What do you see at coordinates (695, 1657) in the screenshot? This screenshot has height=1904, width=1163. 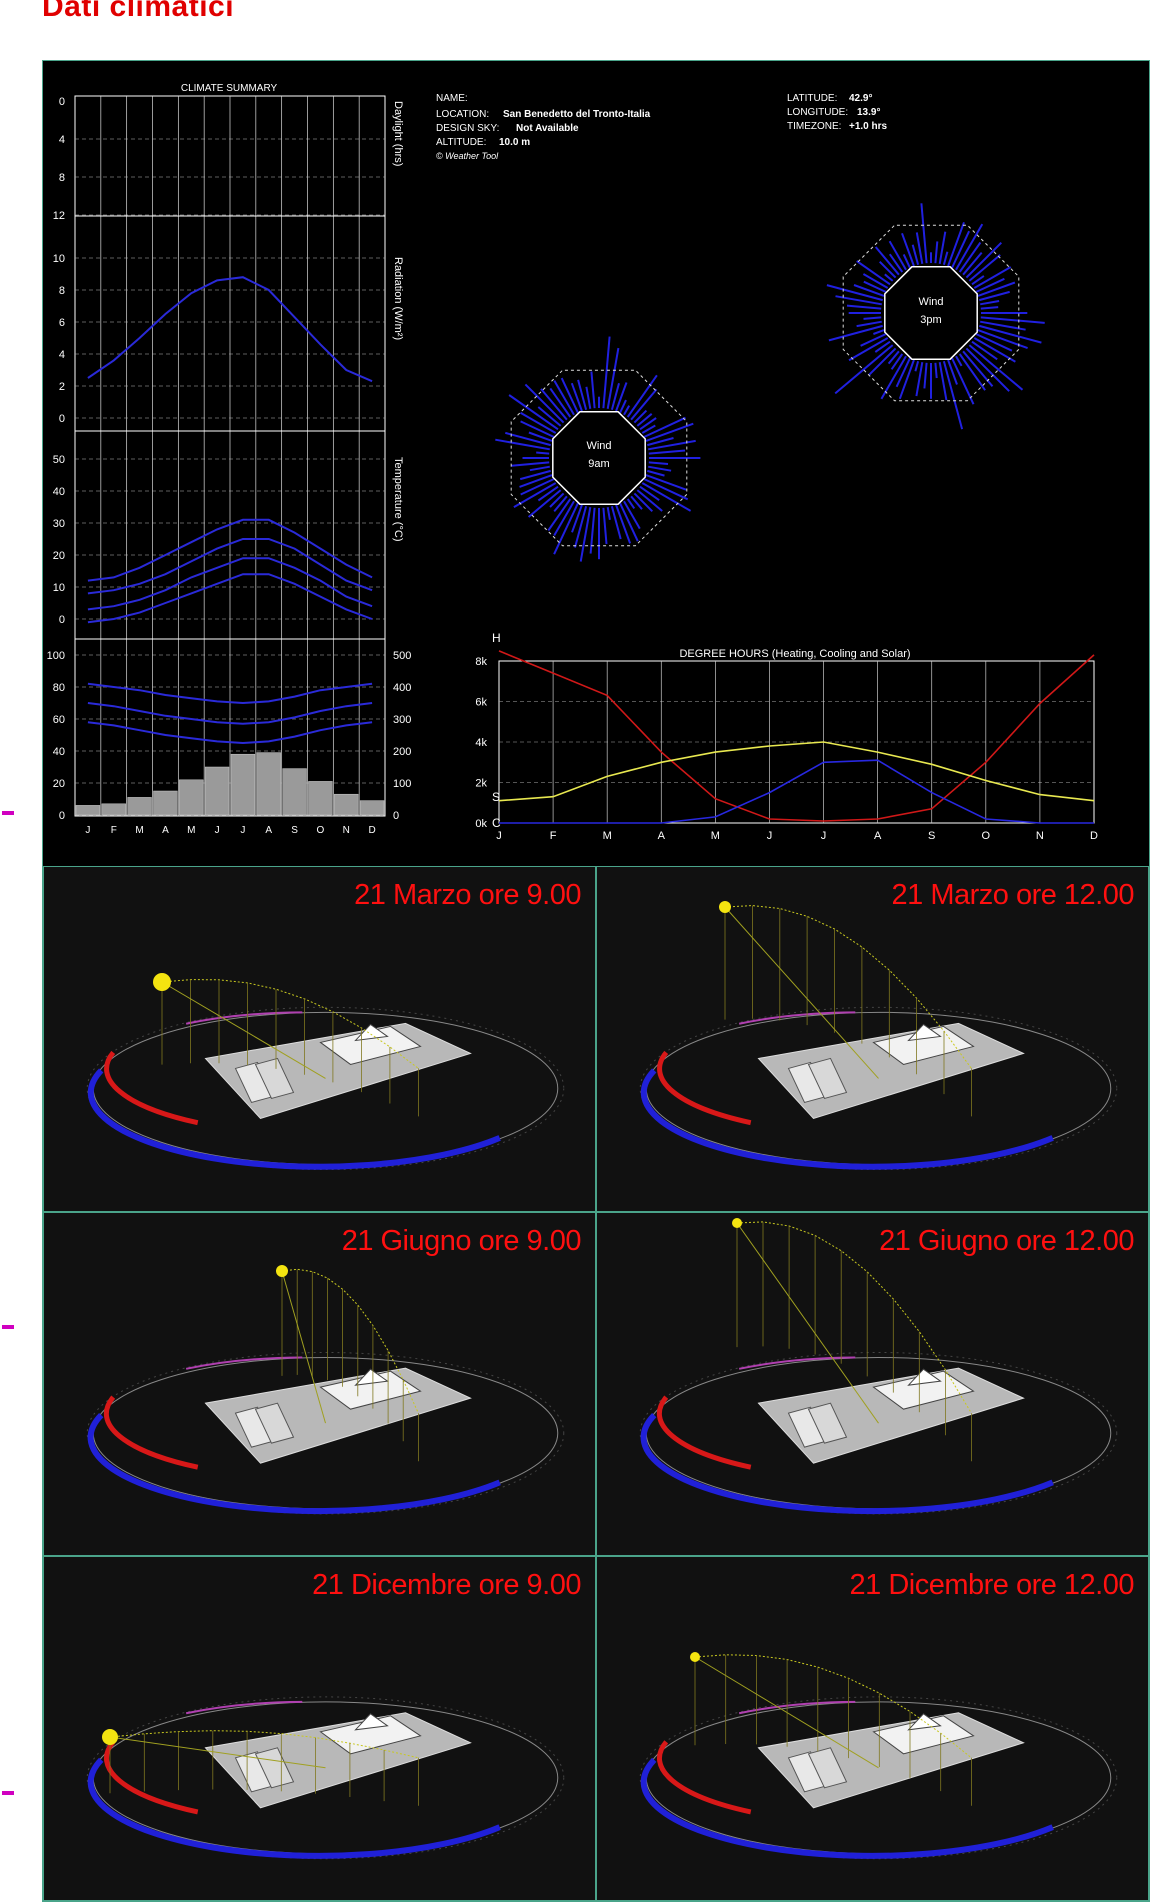 I see `sun-icon` at bounding box center [695, 1657].